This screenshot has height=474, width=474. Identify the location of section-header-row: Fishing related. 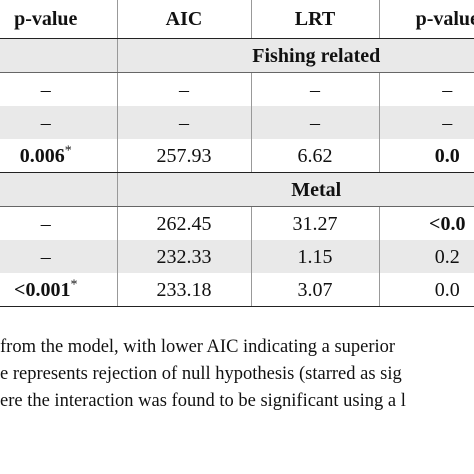
(237, 55).